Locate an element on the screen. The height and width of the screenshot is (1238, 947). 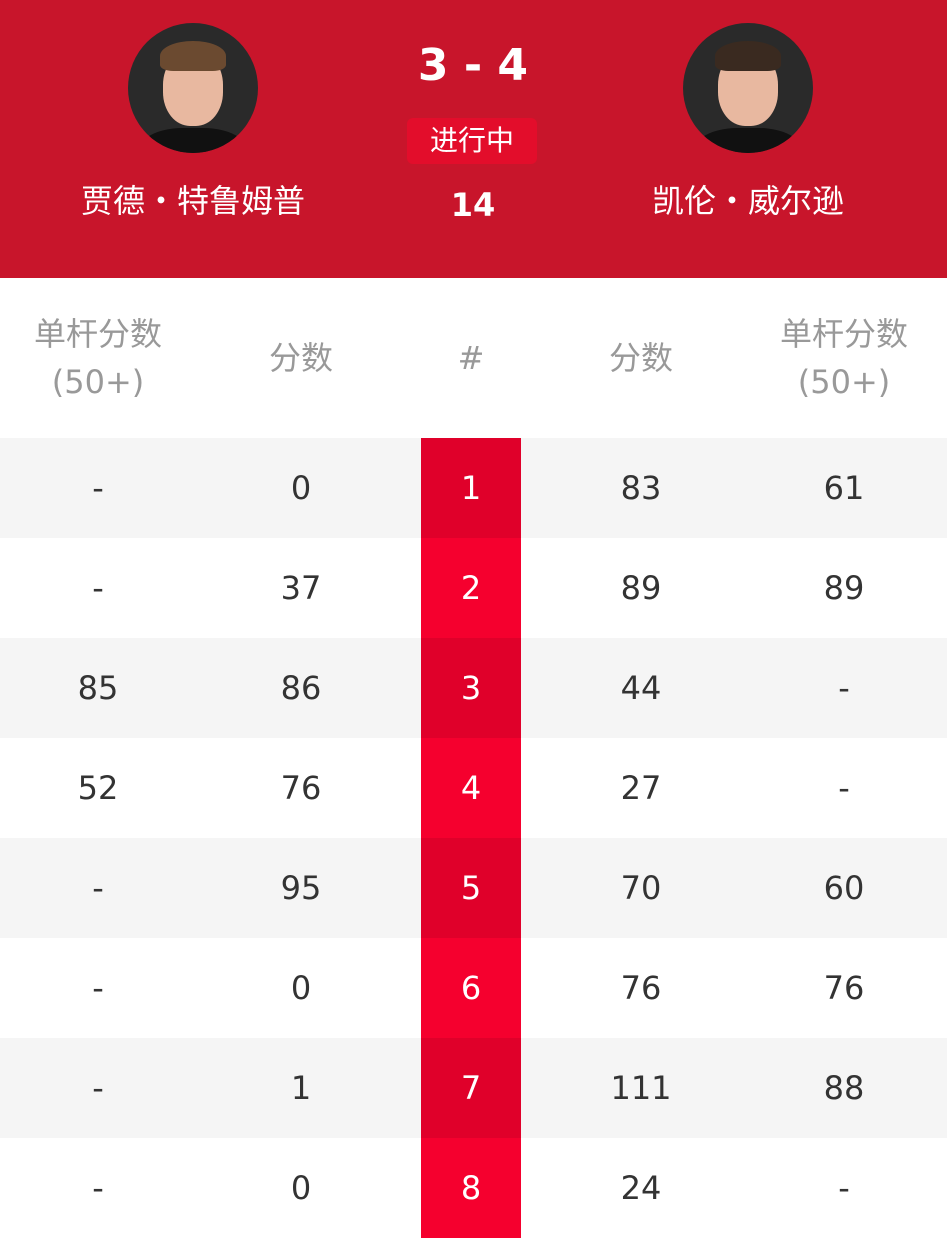
cell-score-right: 24 is located at coordinates (641, 1188).